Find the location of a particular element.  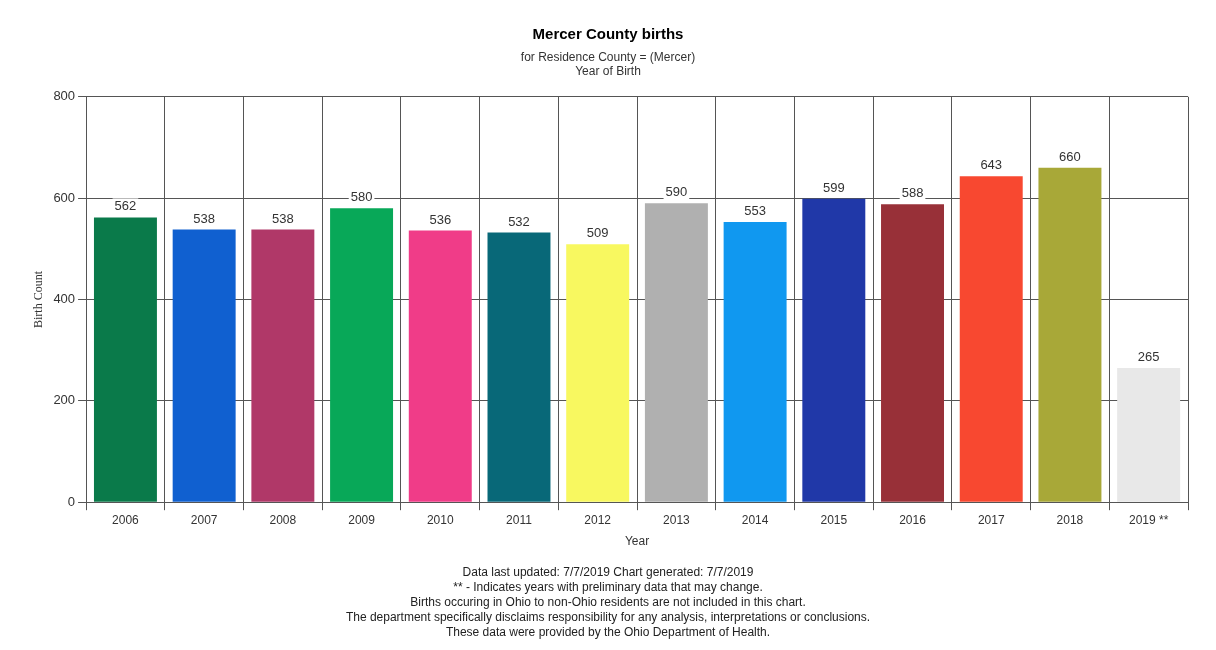

y-tick-label: 600 is located at coordinates (64, 197).